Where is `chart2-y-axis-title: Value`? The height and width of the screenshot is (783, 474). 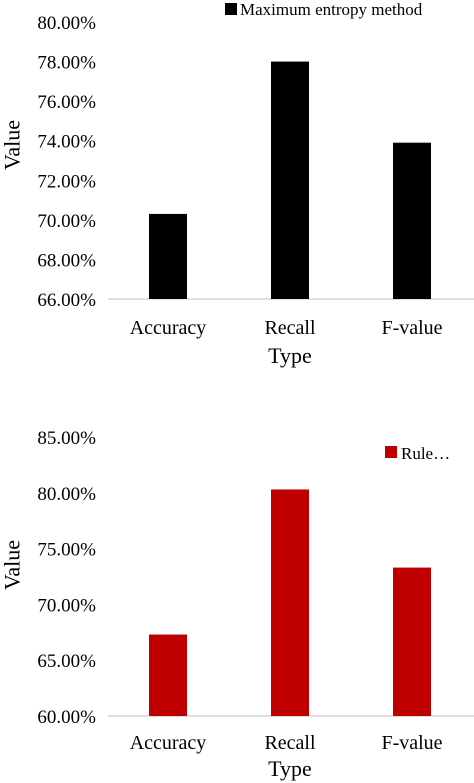
chart2-y-axis-title: Value is located at coordinates (12, 565).